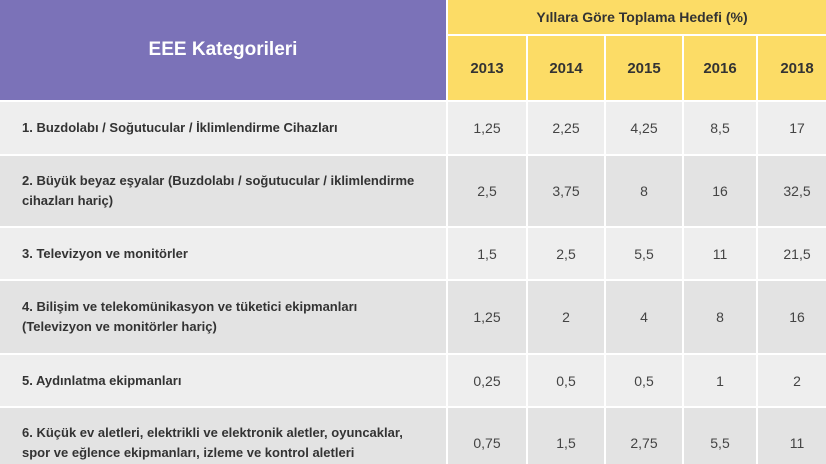 This screenshot has height=464, width=826. I want to click on row-label-tv-monitors: 3. Televizyon ve monitörler, so click(223, 253).